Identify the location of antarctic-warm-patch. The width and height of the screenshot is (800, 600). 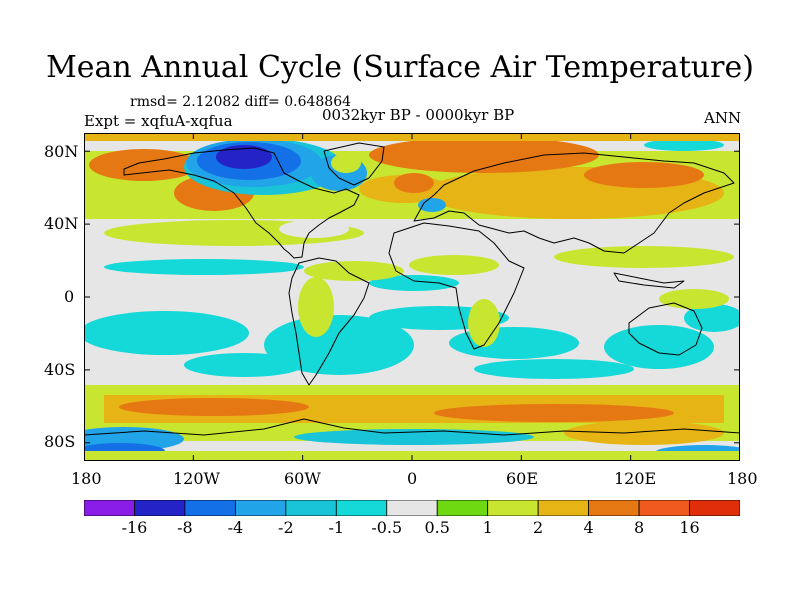
(644, 433).